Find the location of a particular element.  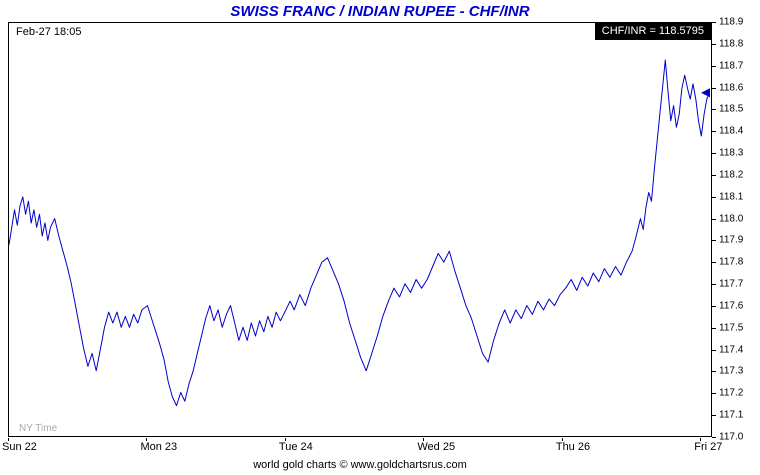

x-axis-label: Fri 27 is located at coordinates (708, 447).